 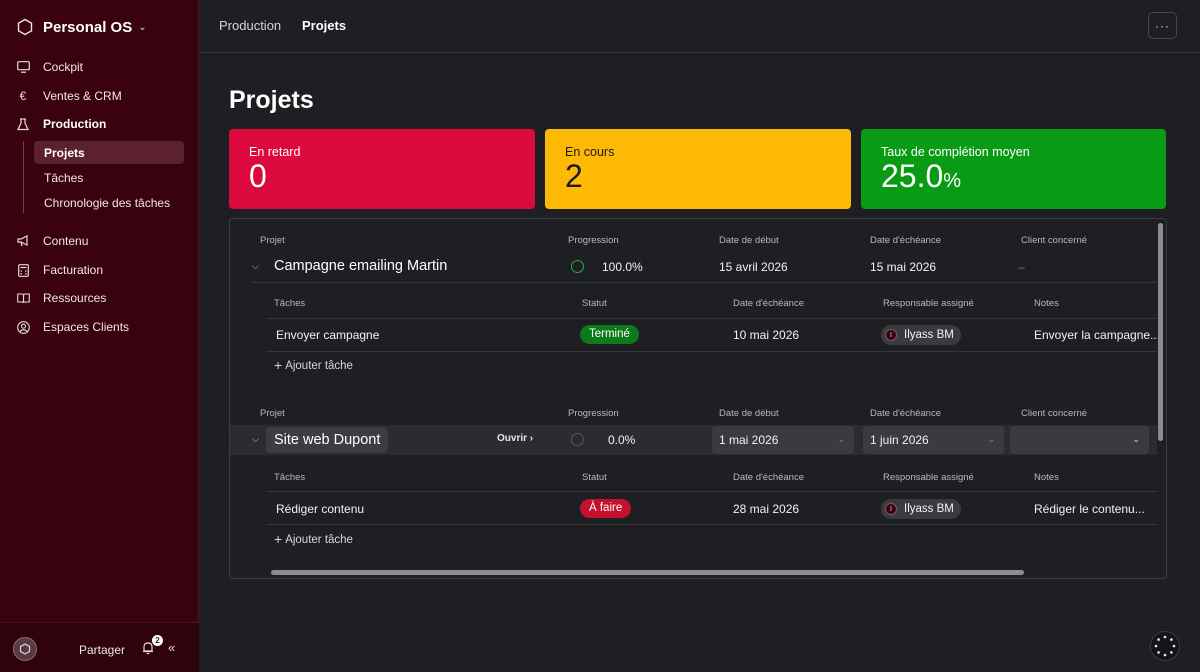 I want to click on notification-badge: 2, so click(x=157, y=640).